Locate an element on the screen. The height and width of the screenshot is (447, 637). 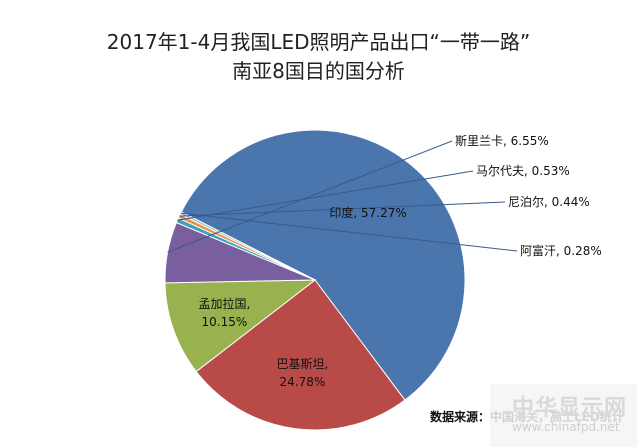
watermark-url: www.chinafpd.net is located at coordinates (566, 427).